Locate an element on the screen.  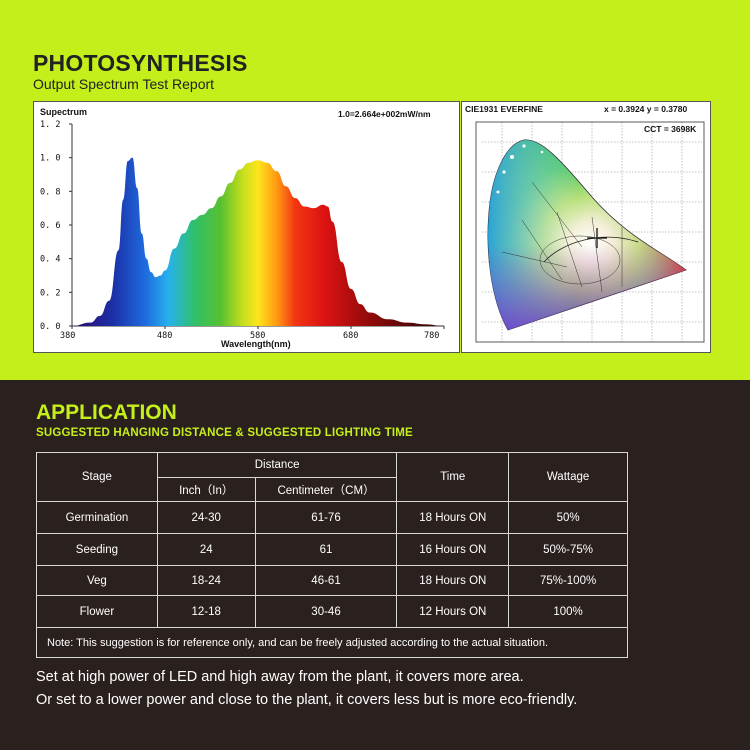
test-point-cross is located at coordinates (597, 238).